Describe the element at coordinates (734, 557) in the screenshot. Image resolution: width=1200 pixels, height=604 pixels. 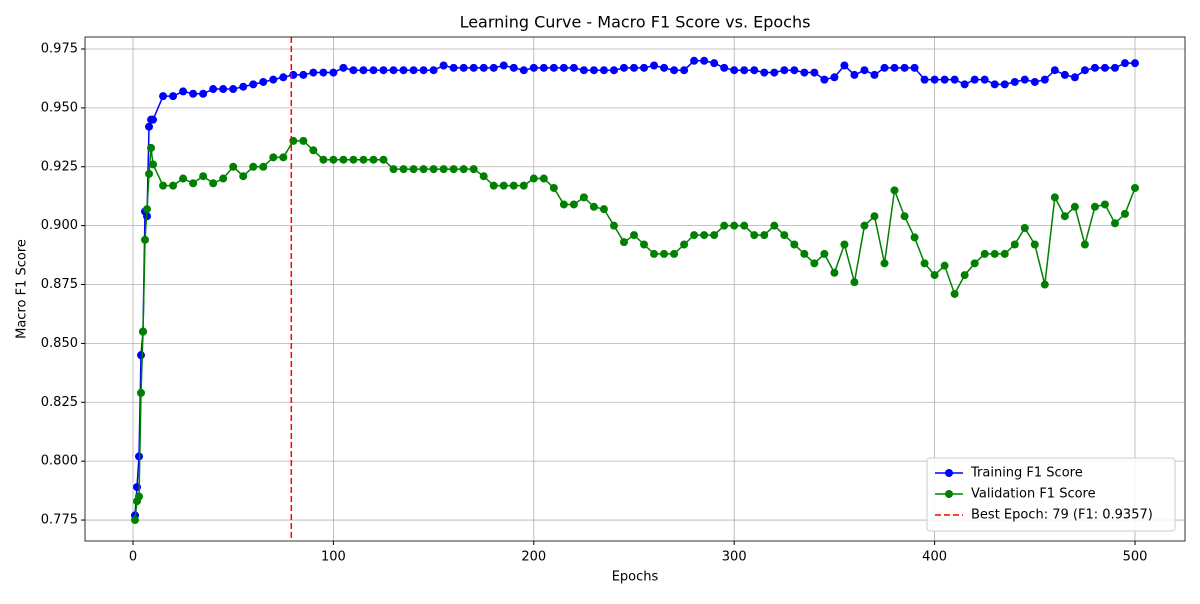
I see `x-tick-label: 300` at that location.